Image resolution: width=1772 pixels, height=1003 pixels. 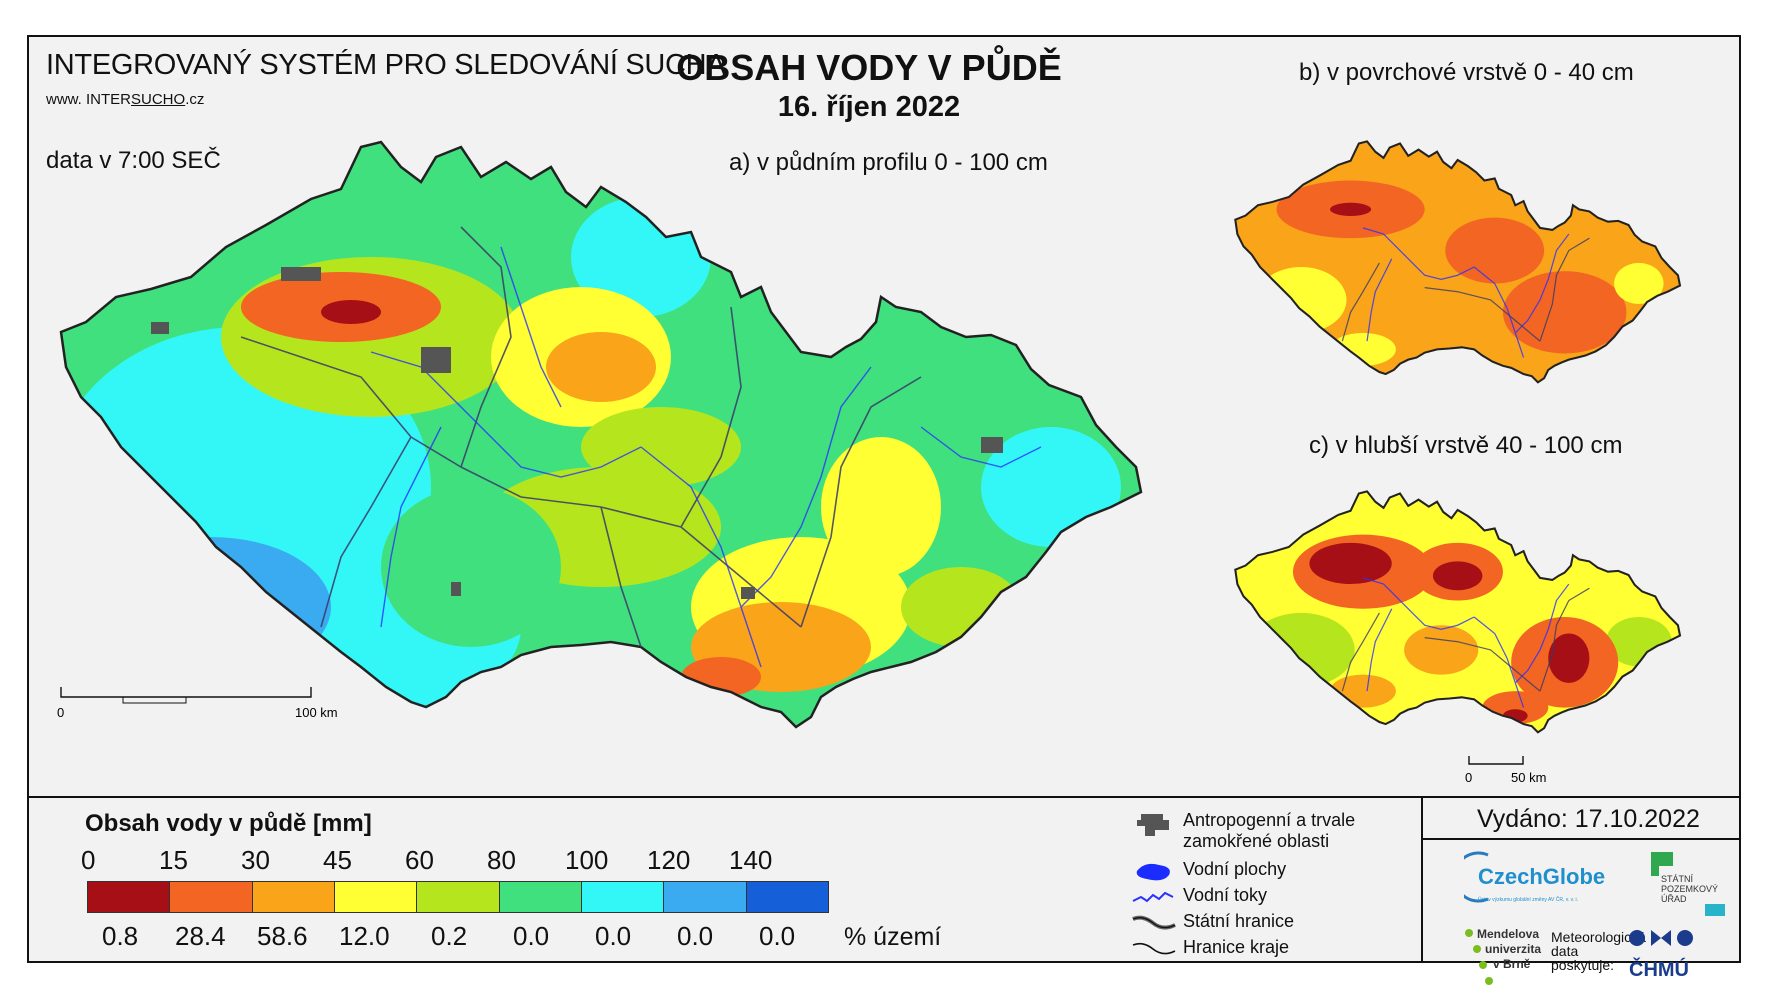 I want to click on legend-percent: 58.6, so click(x=282, y=936).